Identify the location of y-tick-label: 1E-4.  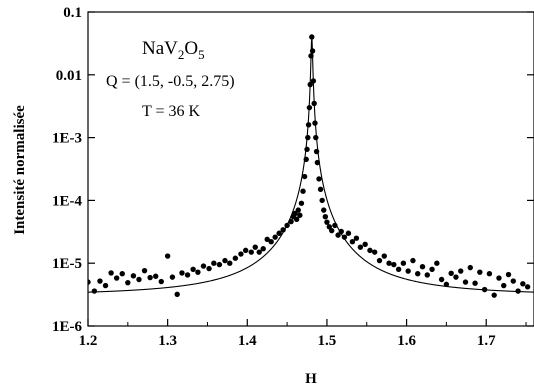
(67, 201).